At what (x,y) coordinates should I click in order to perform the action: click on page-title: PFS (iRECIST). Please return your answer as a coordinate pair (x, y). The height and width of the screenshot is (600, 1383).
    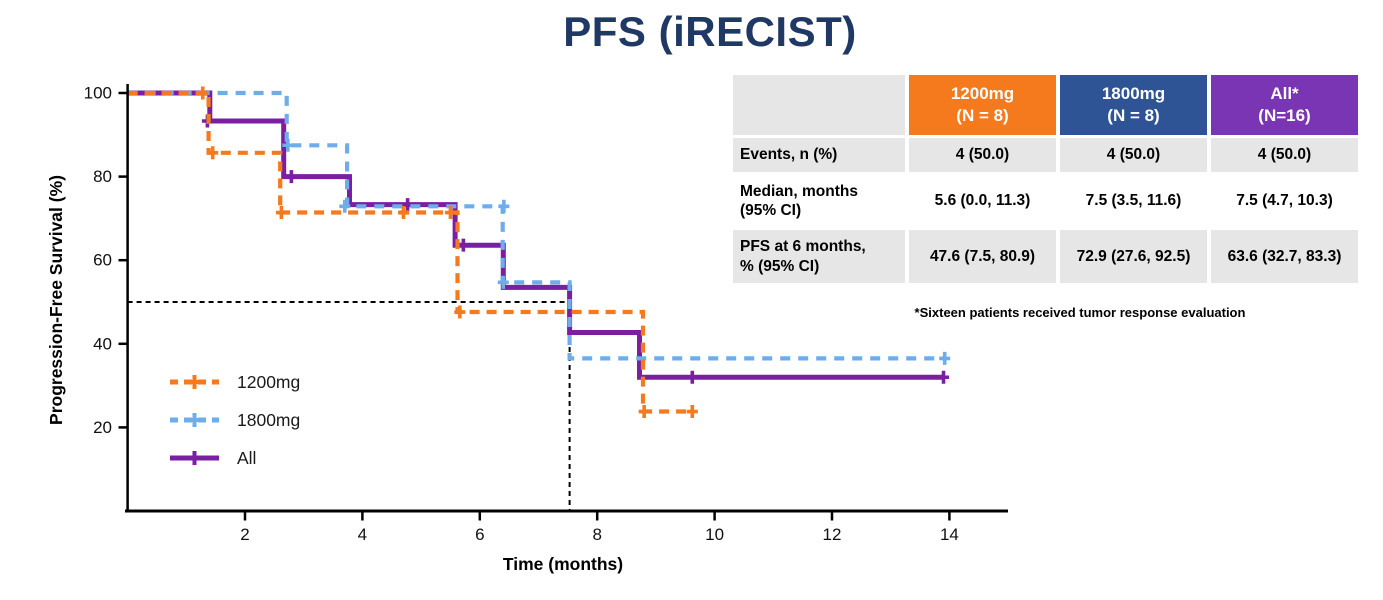
    Looking at the image, I should click on (710, 31).